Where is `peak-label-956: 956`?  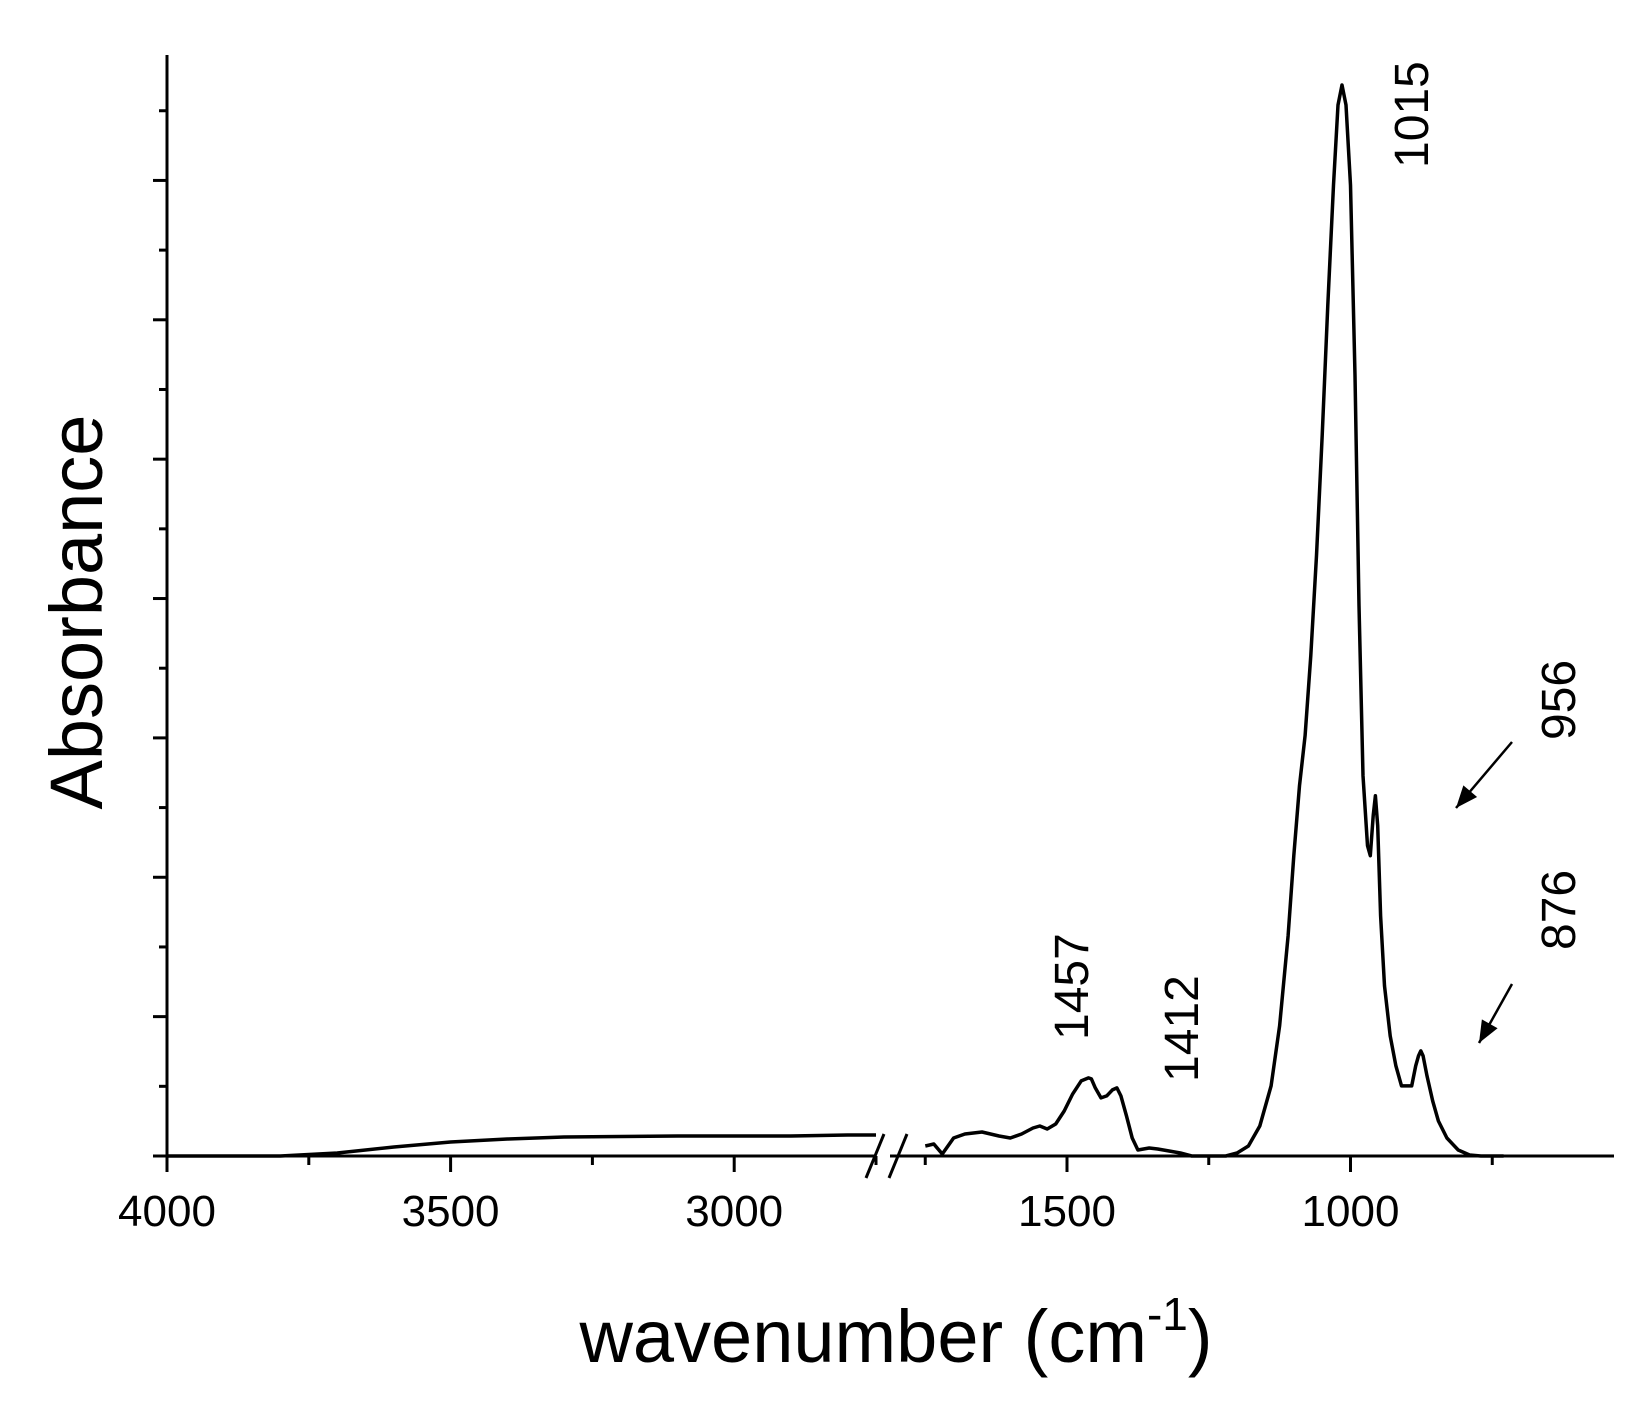 peak-label-956: 956 is located at coordinates (1559, 700).